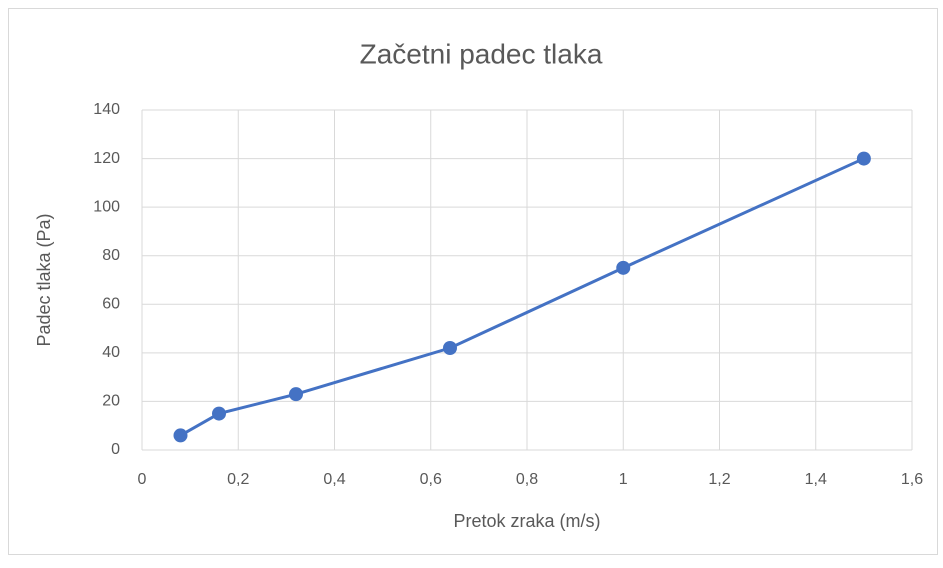 This screenshot has height=568, width=943. I want to click on x-tick-label: 0,4, so click(334, 479).